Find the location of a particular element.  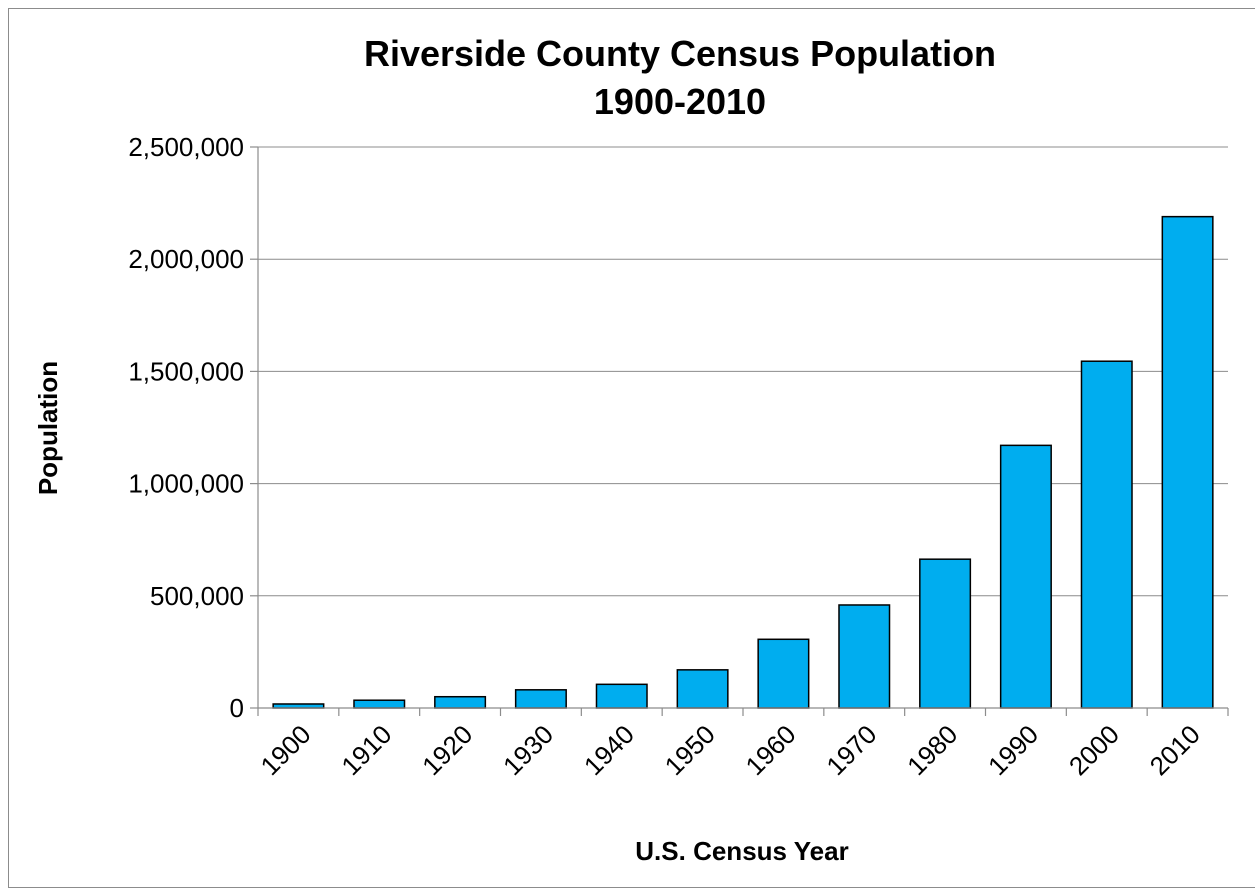

bar-1950 is located at coordinates (702, 689).